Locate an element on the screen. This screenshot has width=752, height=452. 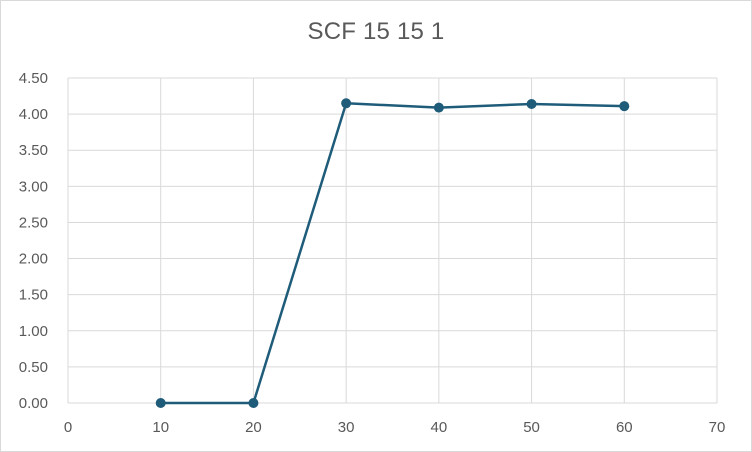
x-tick-label: 50 is located at coordinates (531, 427).